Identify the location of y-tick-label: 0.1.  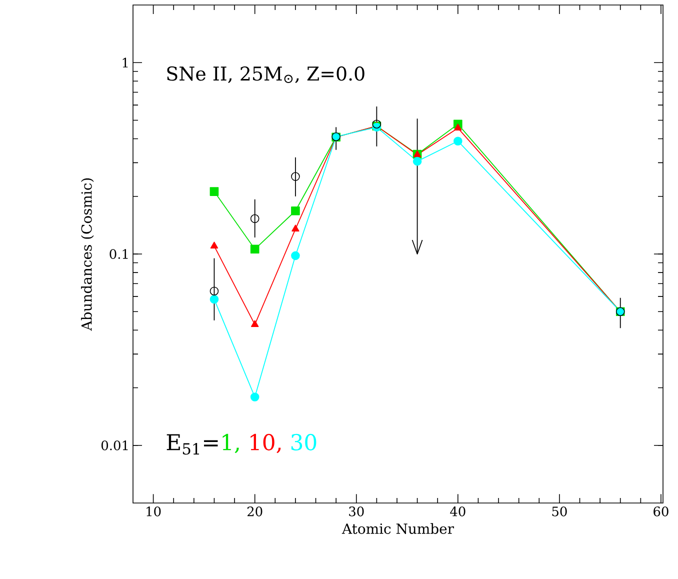
(119, 254).